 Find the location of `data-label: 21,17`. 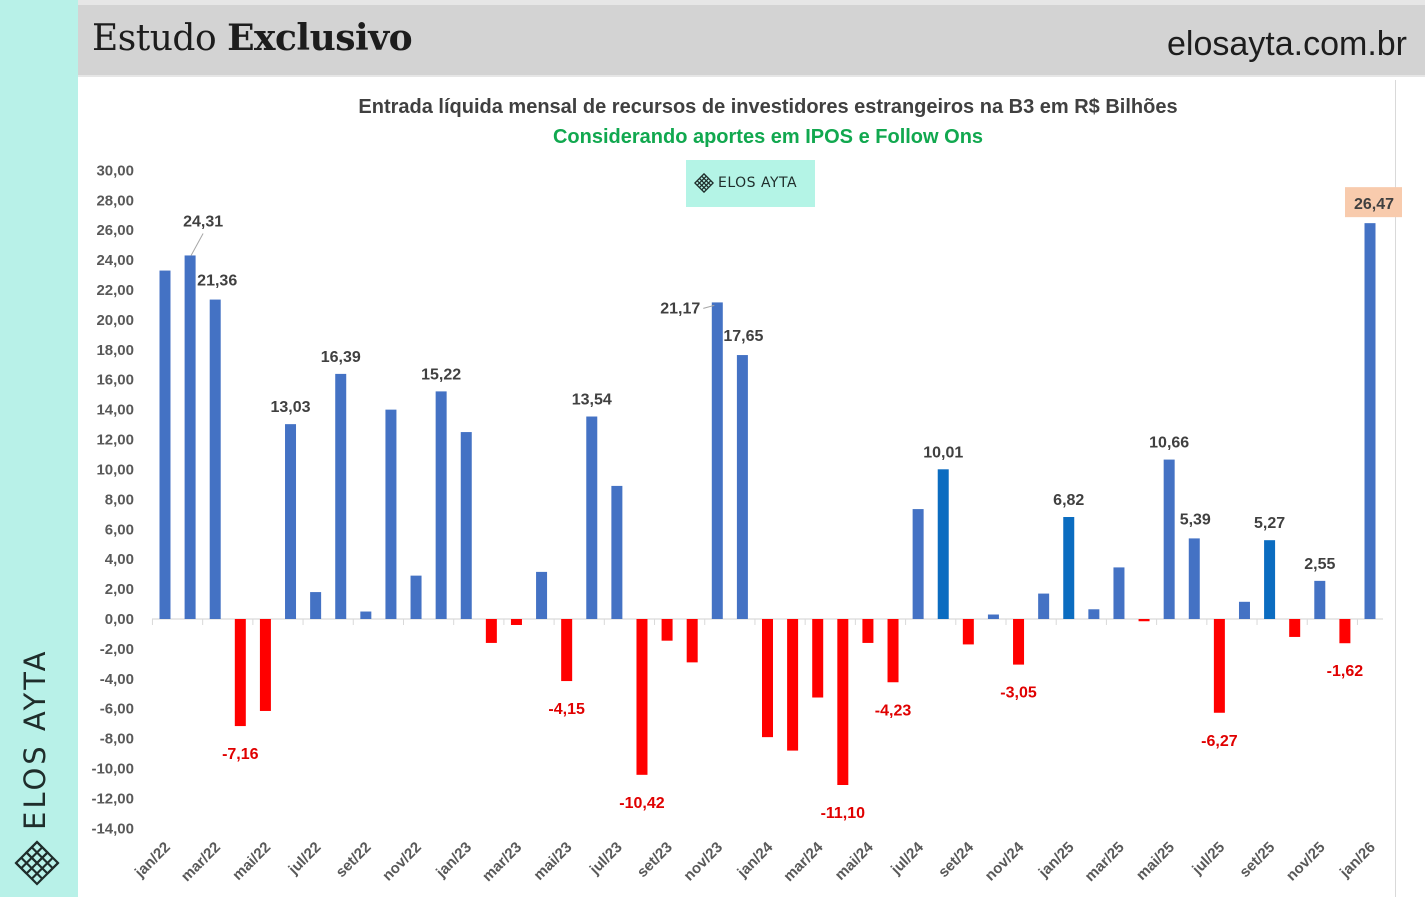

data-label: 21,17 is located at coordinates (680, 308).